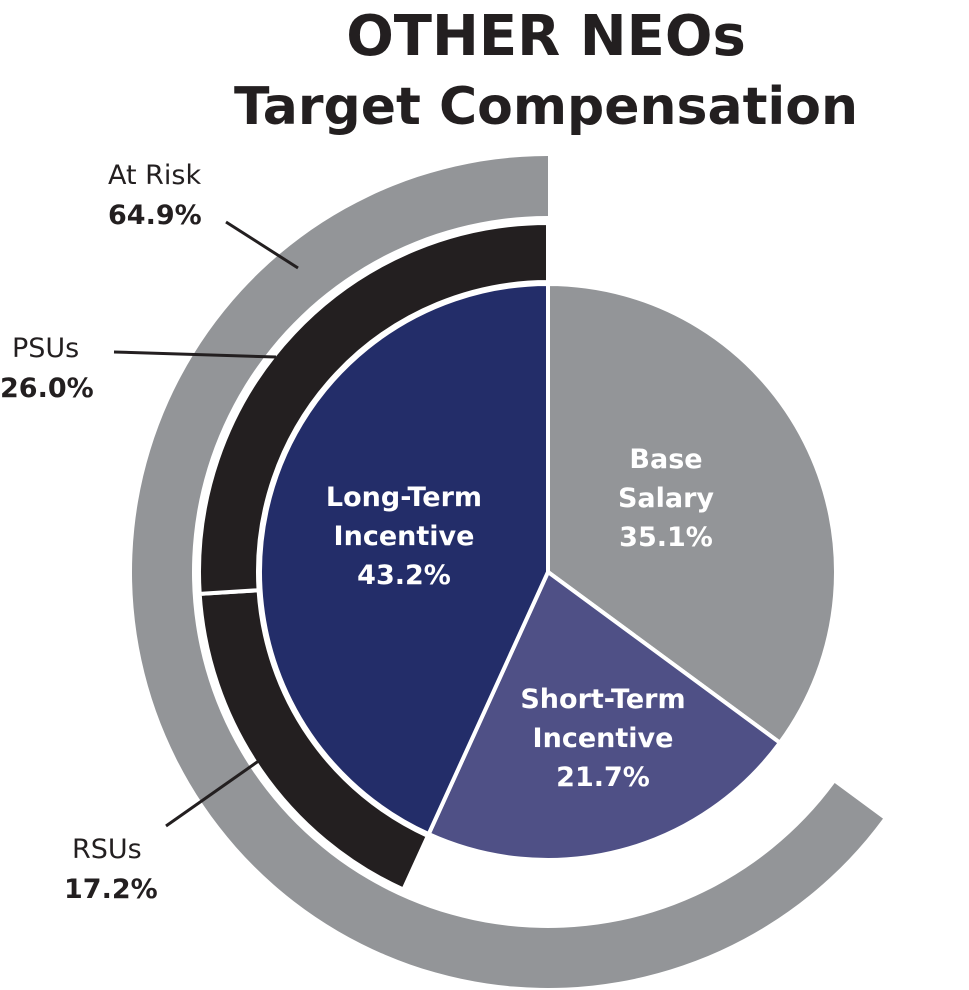 The width and height of the screenshot is (969, 990). I want to click on callout-psus-label: PSUs, so click(45, 348).